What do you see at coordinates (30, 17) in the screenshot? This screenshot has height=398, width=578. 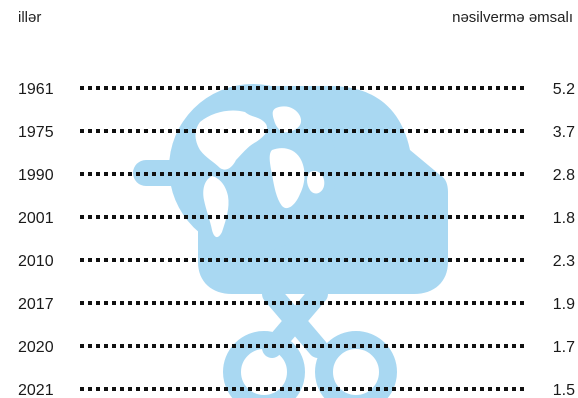 I see `years-column-header: illər` at bounding box center [30, 17].